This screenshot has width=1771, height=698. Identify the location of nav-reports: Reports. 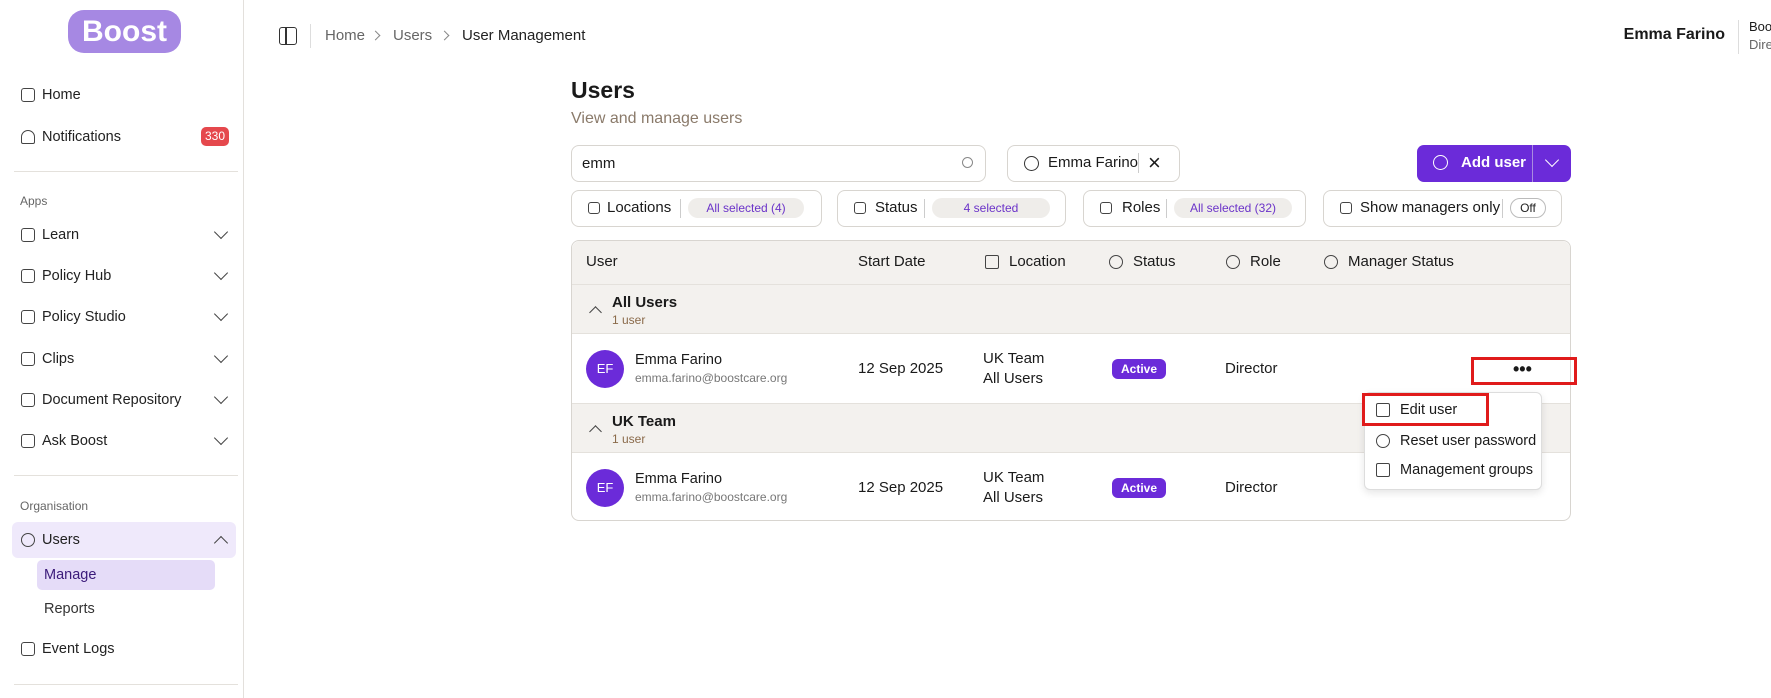
(69, 609).